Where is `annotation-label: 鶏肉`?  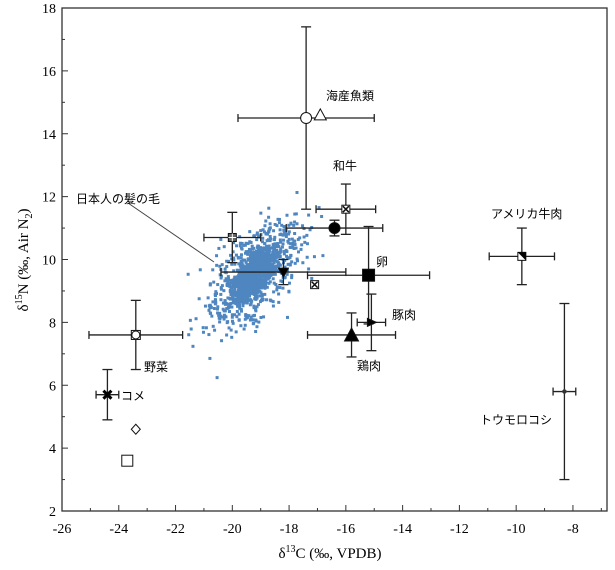
annotation-label: 鶏肉 is located at coordinates (369, 366).